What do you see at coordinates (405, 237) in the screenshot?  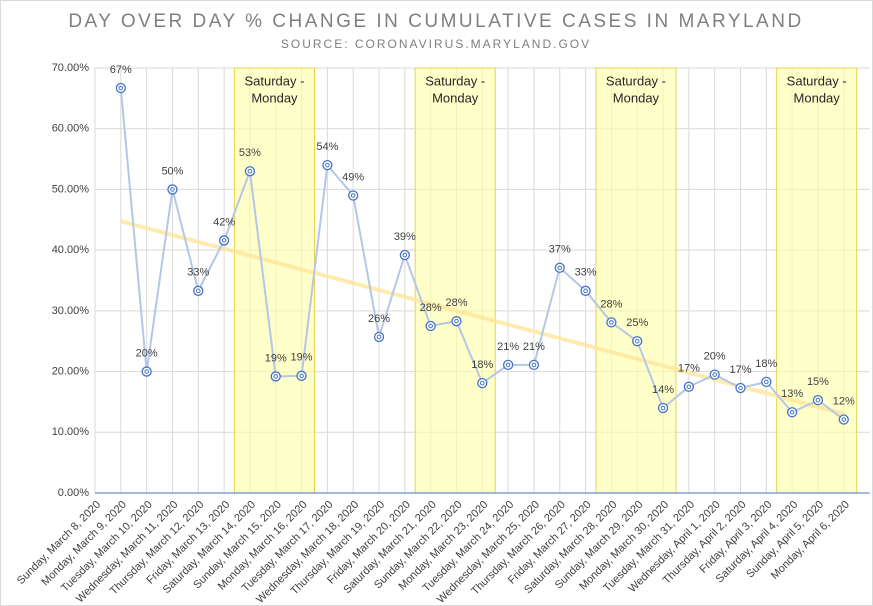 I see `data-label: 39%` at bounding box center [405, 237].